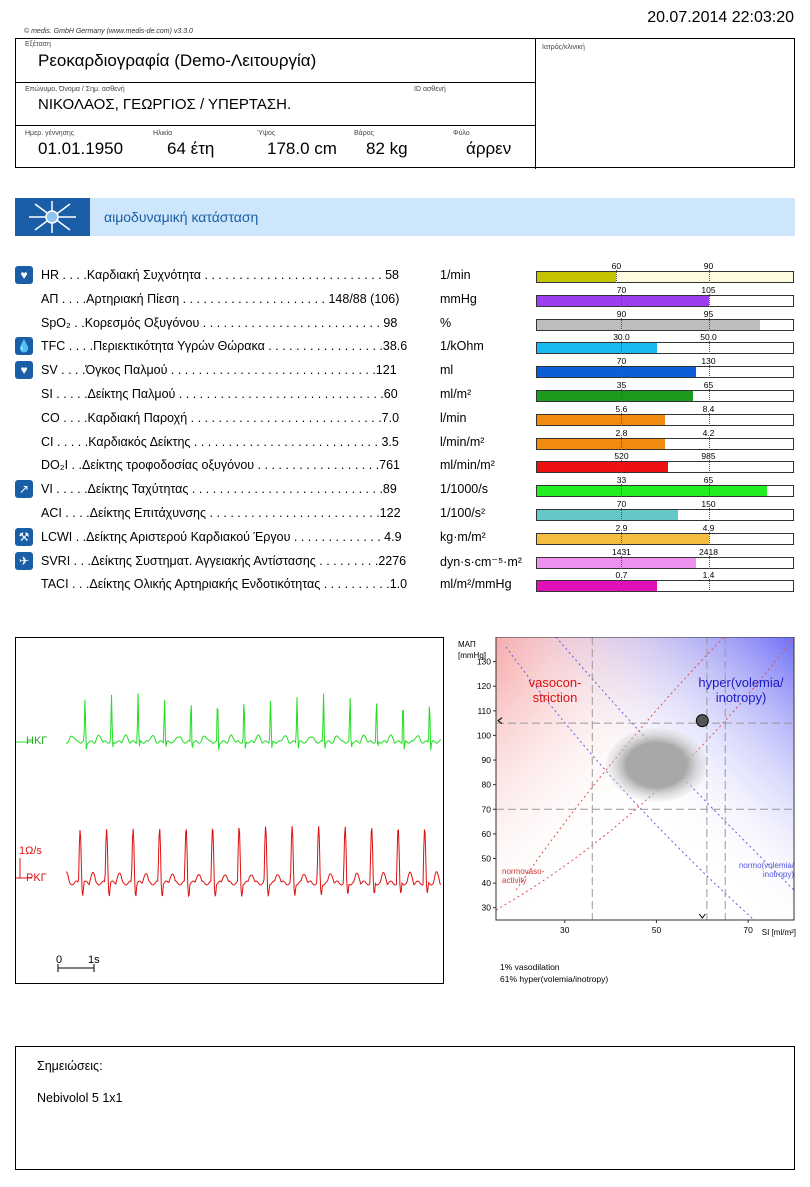 The width and height of the screenshot is (810, 1187). What do you see at coordinates (387, 148) in the screenshot?
I see `weight-value: 82 kg` at bounding box center [387, 148].